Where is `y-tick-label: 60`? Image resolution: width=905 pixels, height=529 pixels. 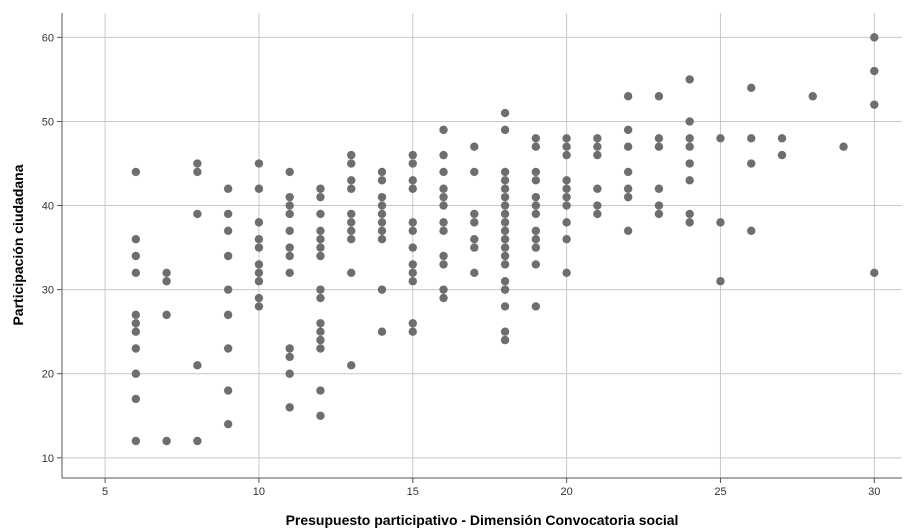
y-tick-label: 60 is located at coordinates (48, 38).